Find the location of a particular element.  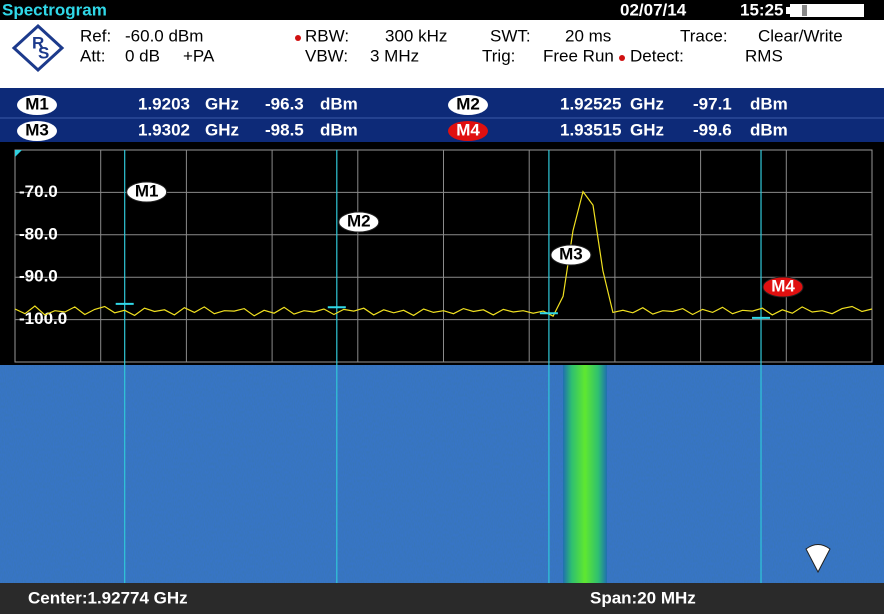

y-tick-label: -80.0 is located at coordinates (38, 233).